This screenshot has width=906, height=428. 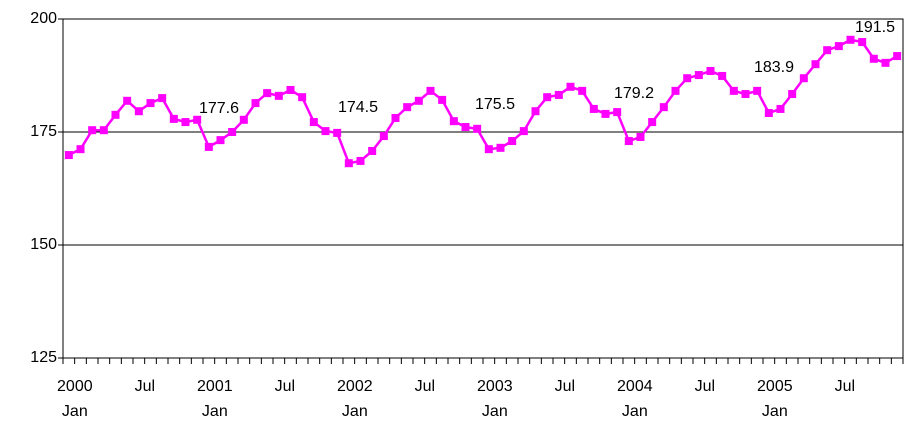 I want to click on annotation: 177.6, so click(x=219, y=108).